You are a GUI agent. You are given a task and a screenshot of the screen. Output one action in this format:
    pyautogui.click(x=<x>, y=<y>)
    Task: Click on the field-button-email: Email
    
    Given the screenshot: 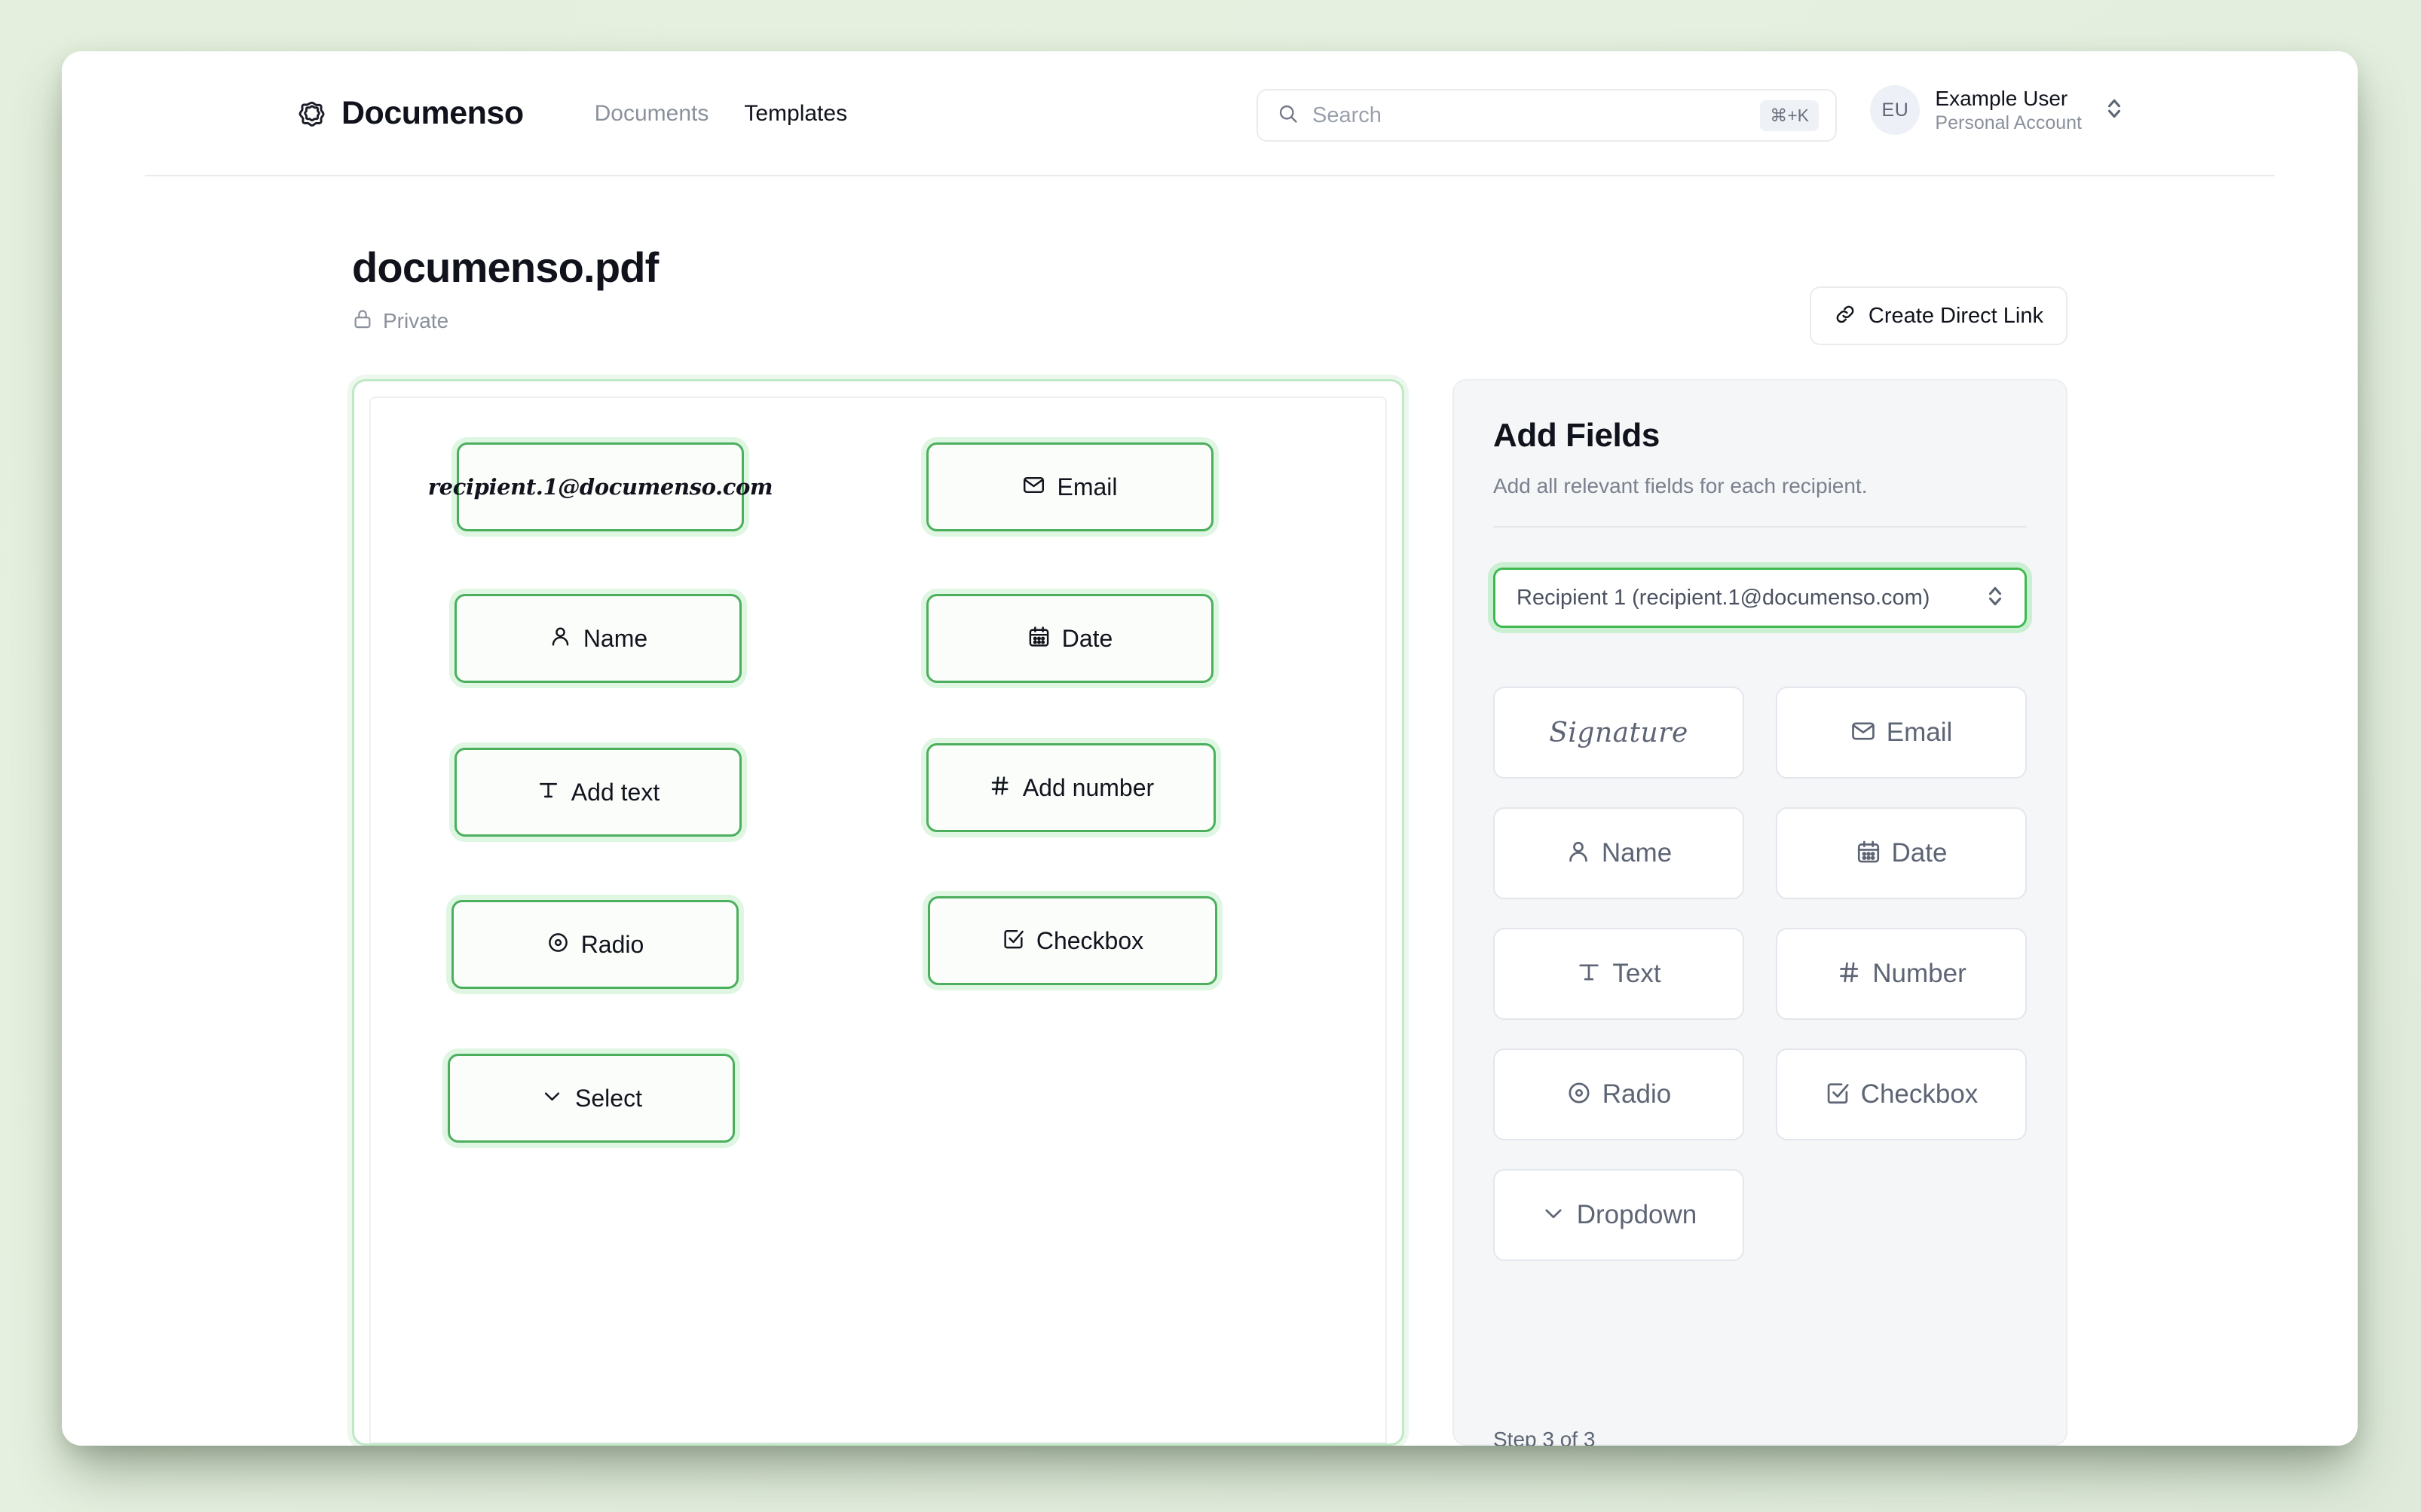 What is the action you would take?
    pyautogui.click(x=1902, y=733)
    